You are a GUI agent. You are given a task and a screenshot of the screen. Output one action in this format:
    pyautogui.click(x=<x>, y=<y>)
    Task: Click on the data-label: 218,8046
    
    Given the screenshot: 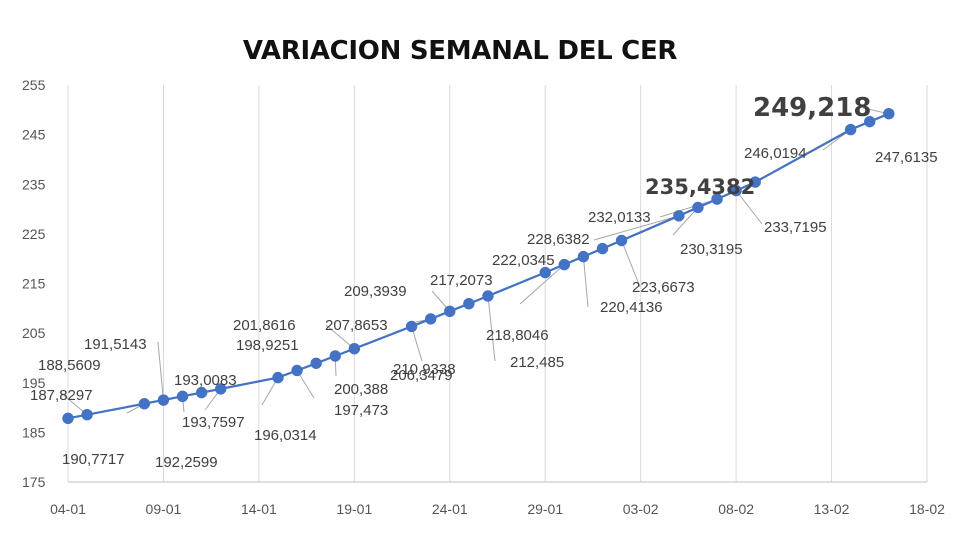 What is the action you would take?
    pyautogui.click(x=517, y=335)
    